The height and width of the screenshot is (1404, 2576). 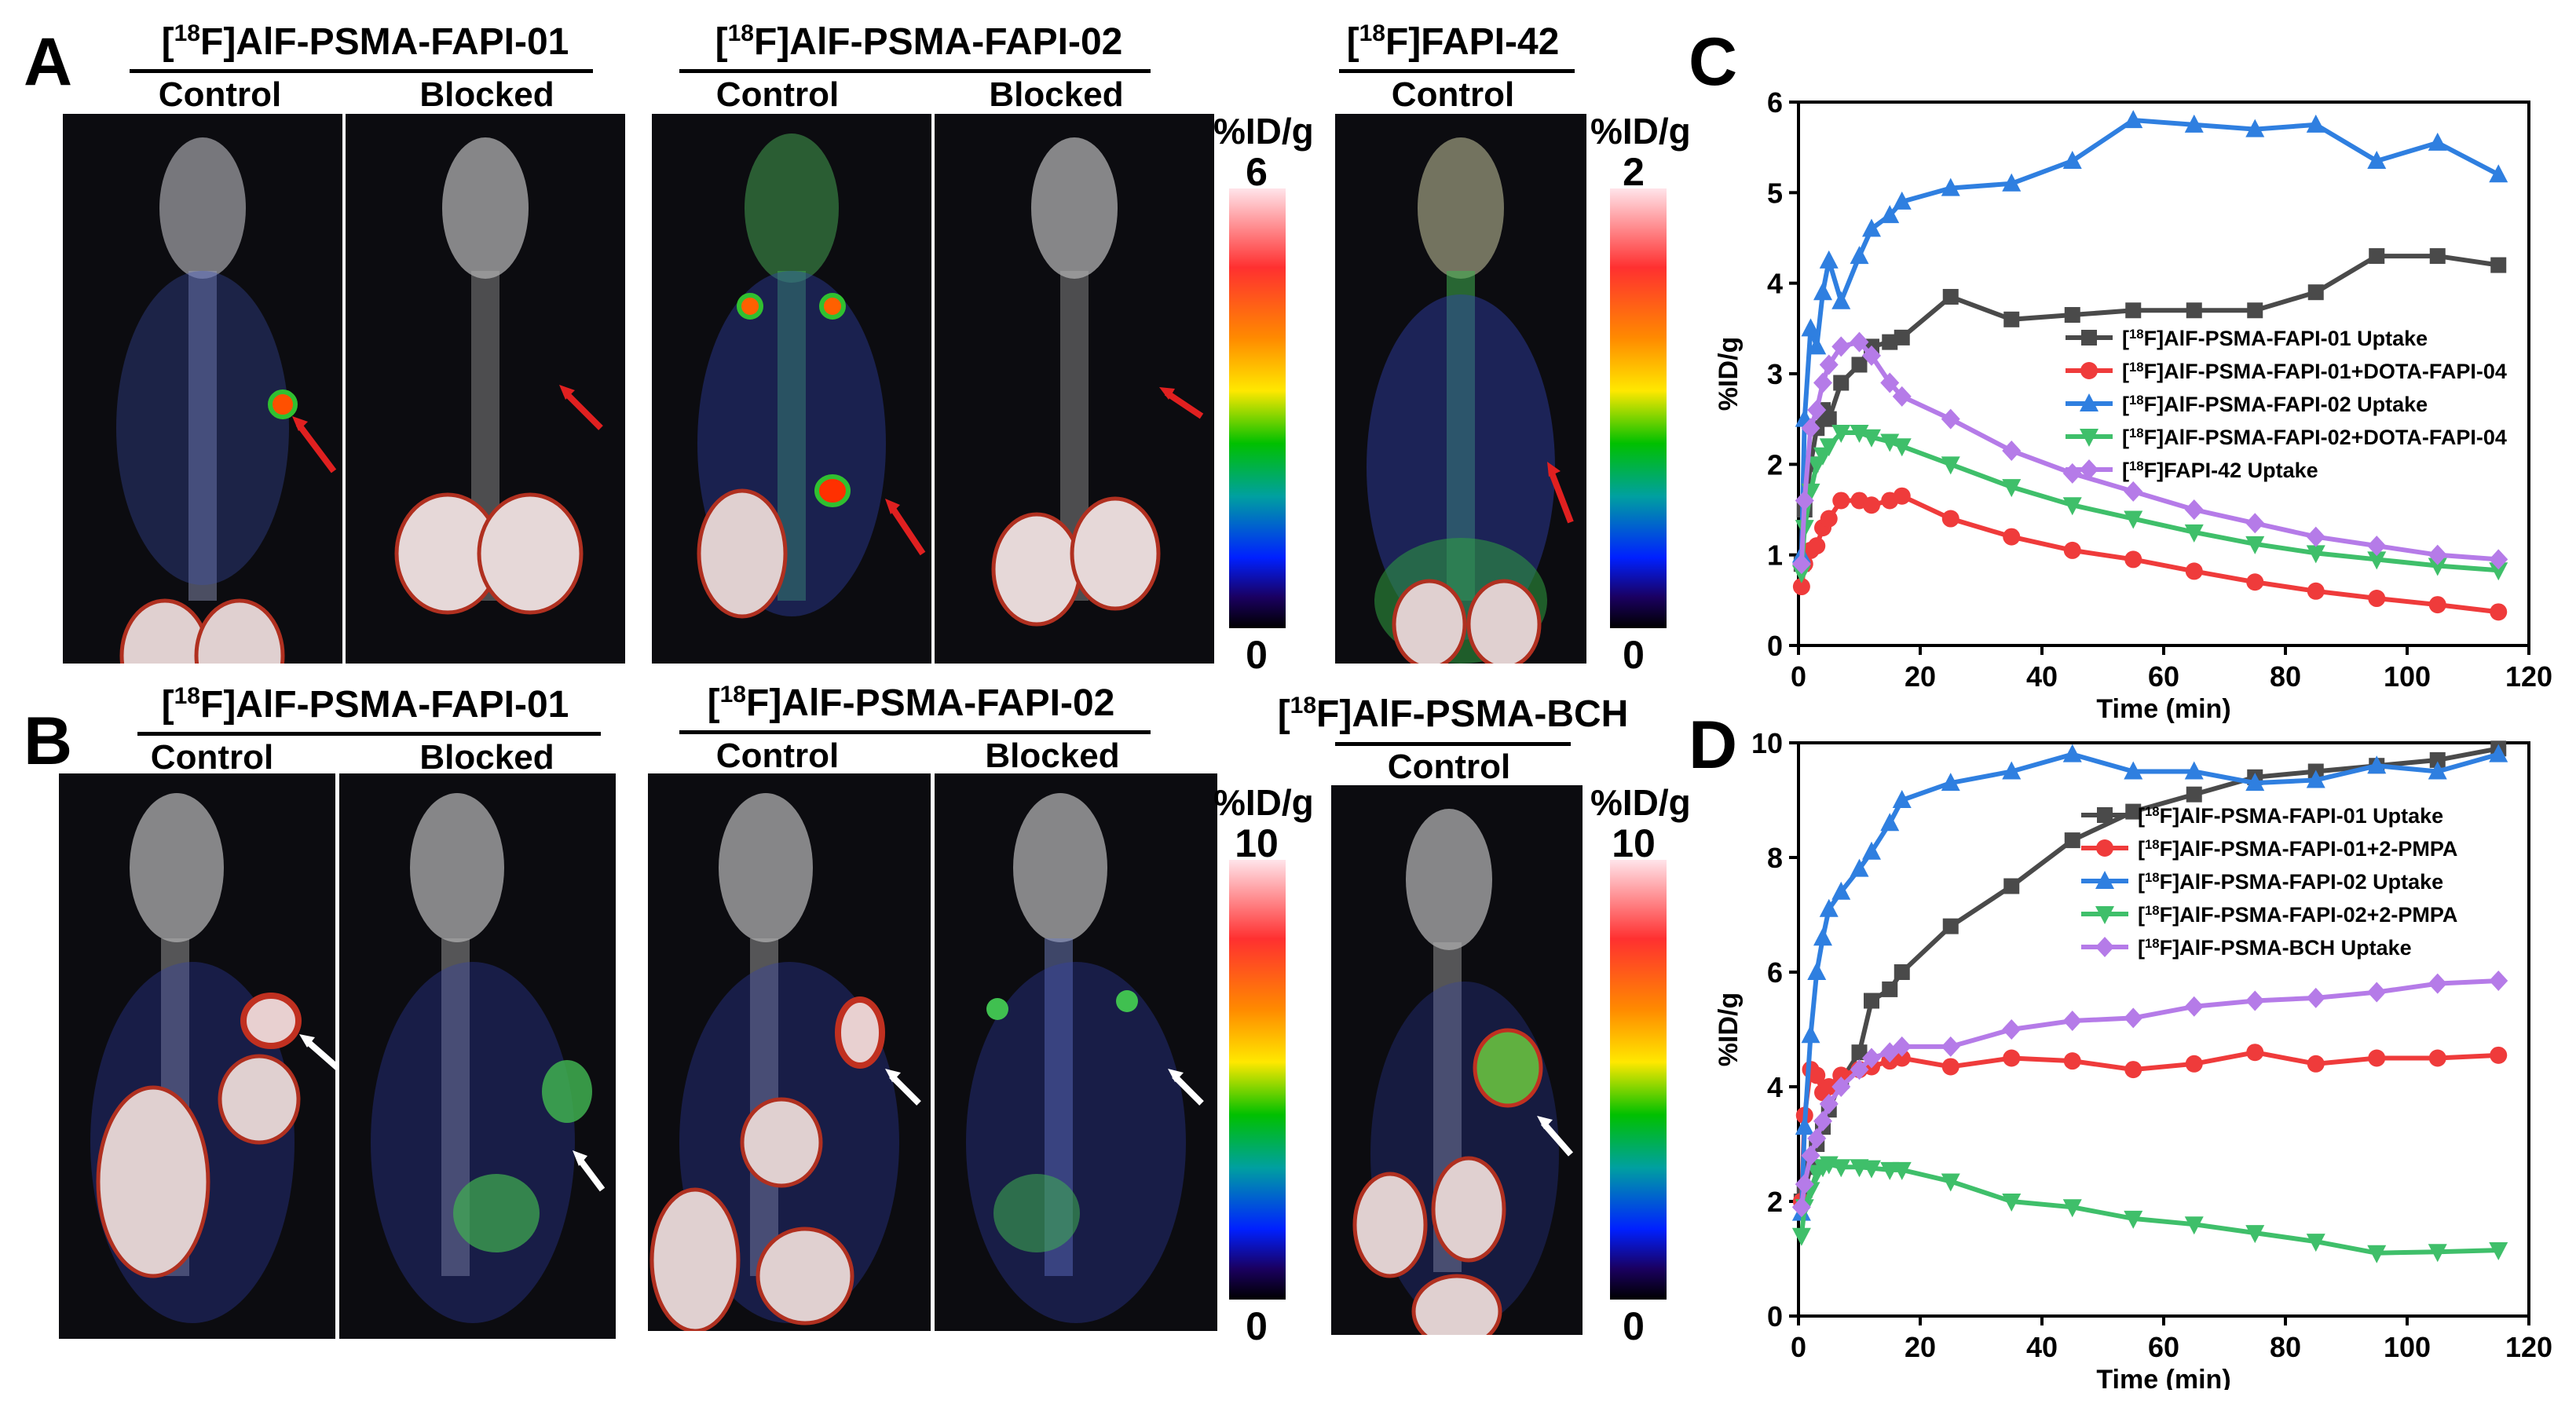 I want to click on panel-a-group3-control-label: Control, so click(x=1453, y=94).